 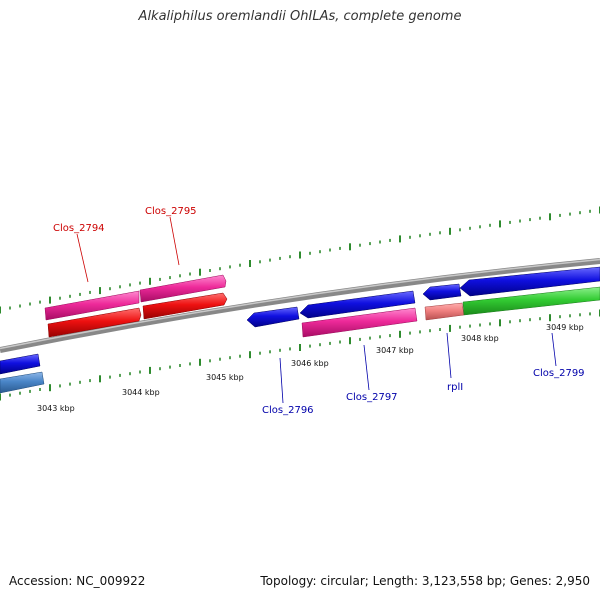 What do you see at coordinates (79, 228) in the screenshot?
I see `gene-label-clos-2794: Clos_2794` at bounding box center [79, 228].